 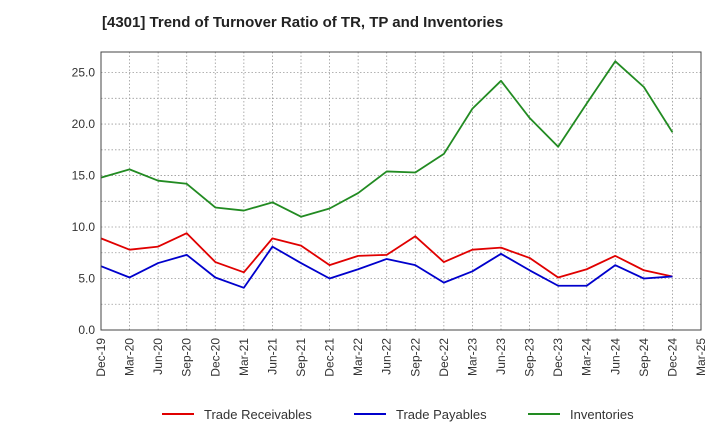 I want to click on legend-label-inventories: Inventories, so click(x=602, y=414).